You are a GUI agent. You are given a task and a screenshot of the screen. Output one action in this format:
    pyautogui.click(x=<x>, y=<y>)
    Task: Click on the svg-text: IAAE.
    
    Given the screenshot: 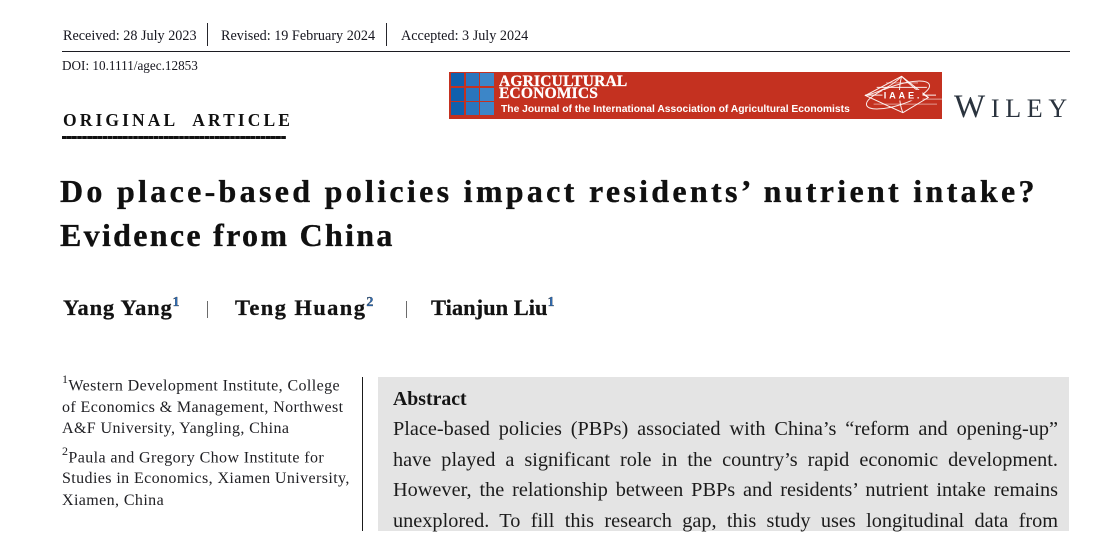 What is the action you would take?
    pyautogui.click(x=903, y=95)
    